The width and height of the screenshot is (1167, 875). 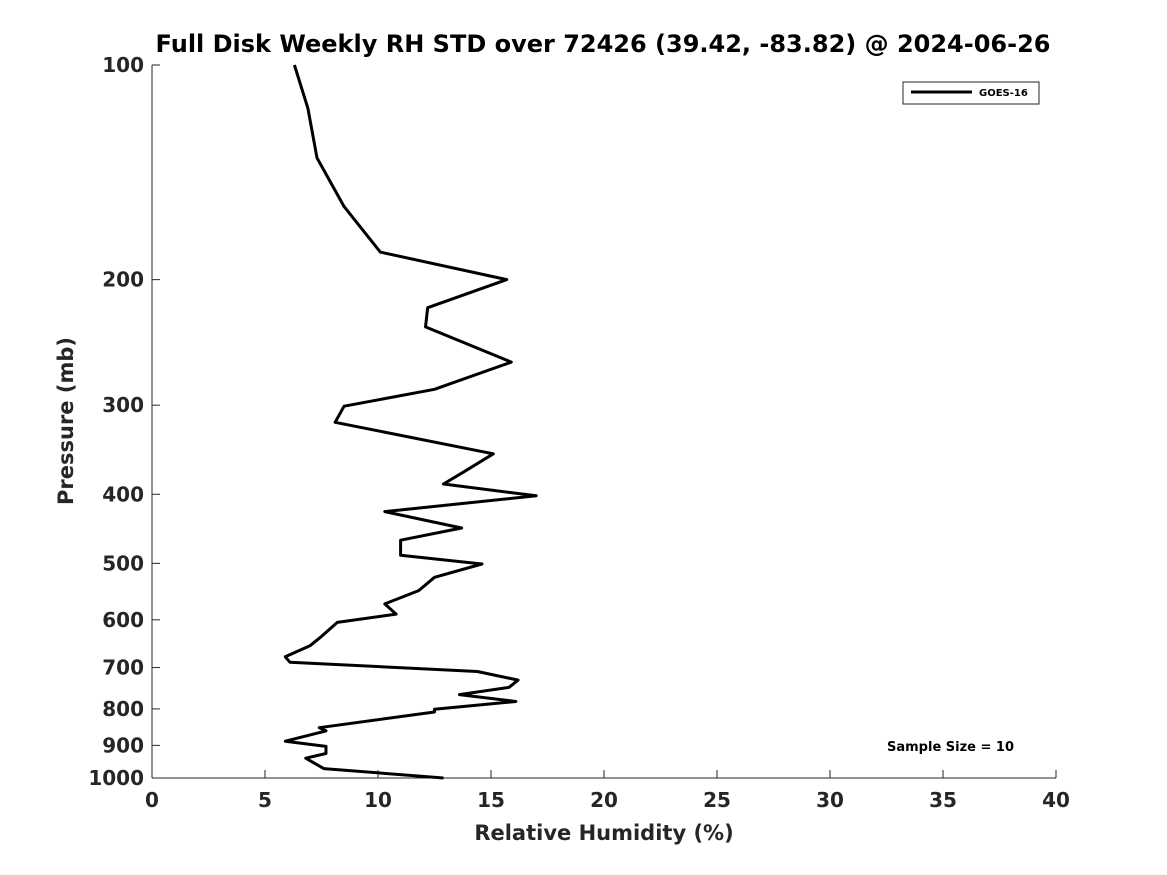 I want to click on x-axis-ticks: 0 5 10 15 20 25 30 35 40, so click(x=607, y=791).